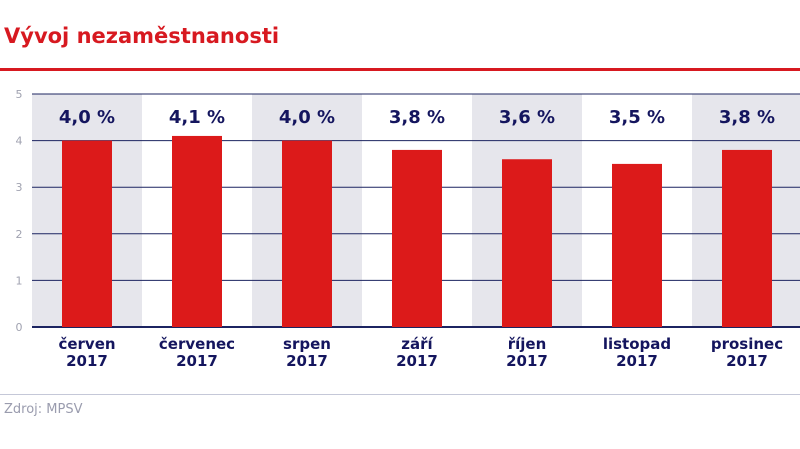 This screenshot has width=800, height=449. I want to click on y-tick-label: 5, so click(19, 94).